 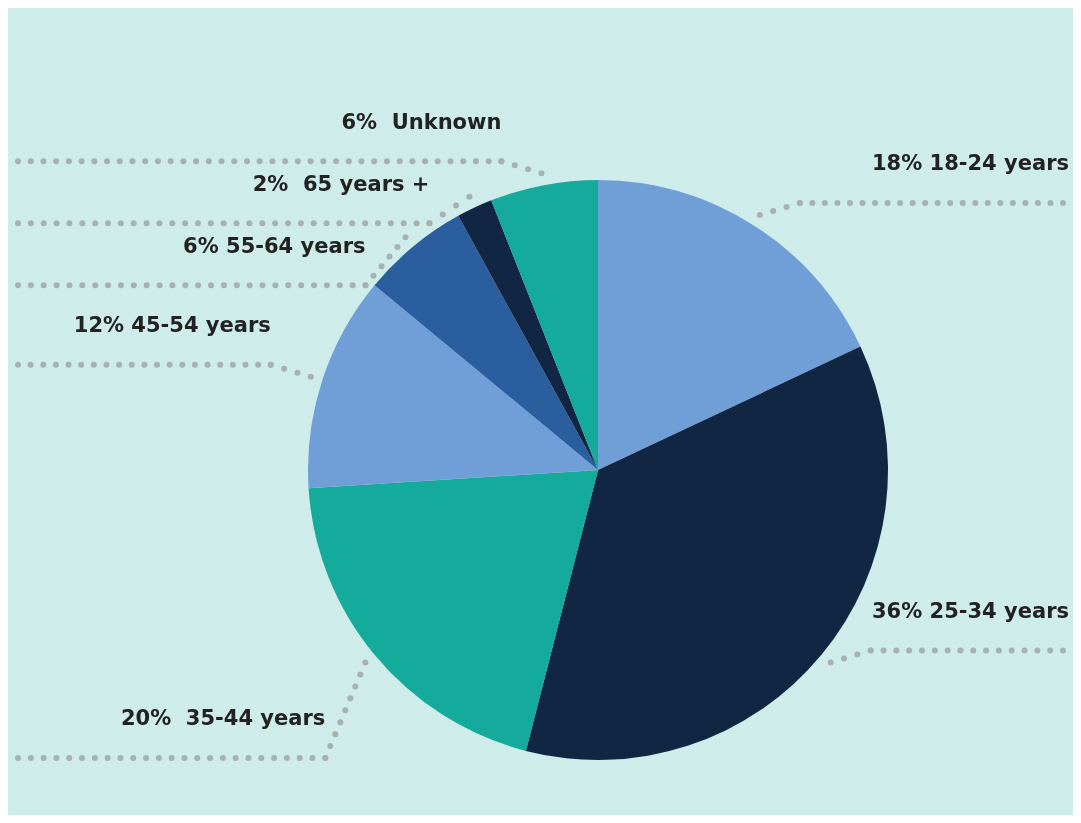 I want to click on slice-label: 6% Unknown, so click(x=421, y=121).